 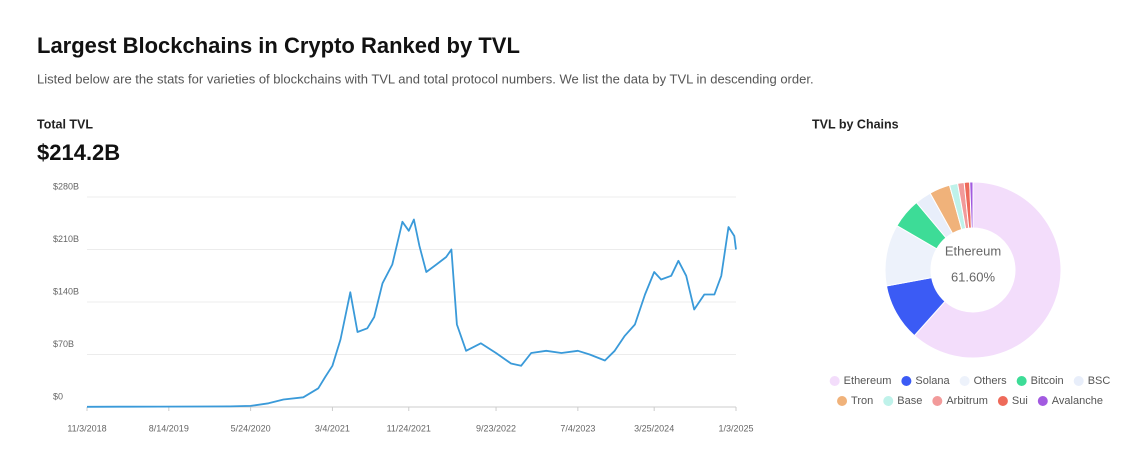 I want to click on x-tick-label: 9/23/2022, so click(x=496, y=428).